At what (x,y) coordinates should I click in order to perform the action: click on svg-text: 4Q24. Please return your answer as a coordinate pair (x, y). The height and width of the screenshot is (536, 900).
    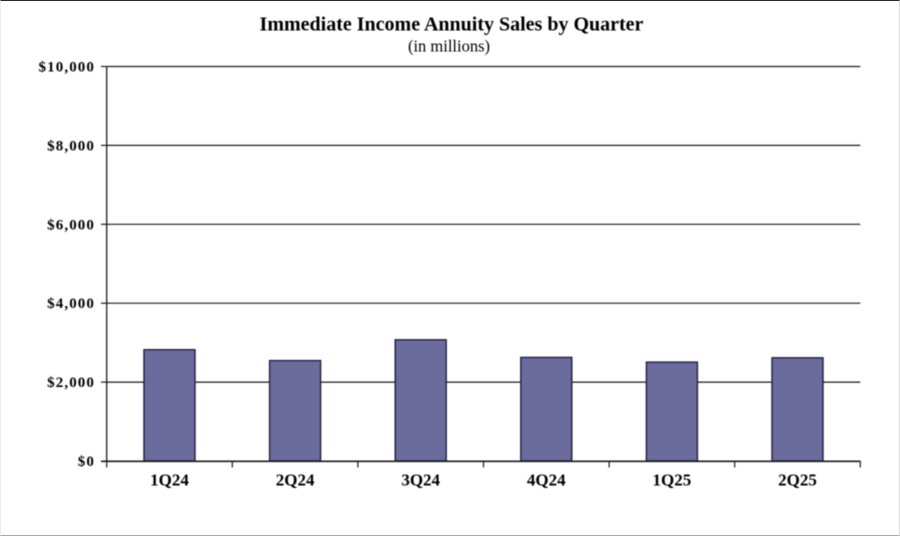
    Looking at the image, I should click on (546, 480).